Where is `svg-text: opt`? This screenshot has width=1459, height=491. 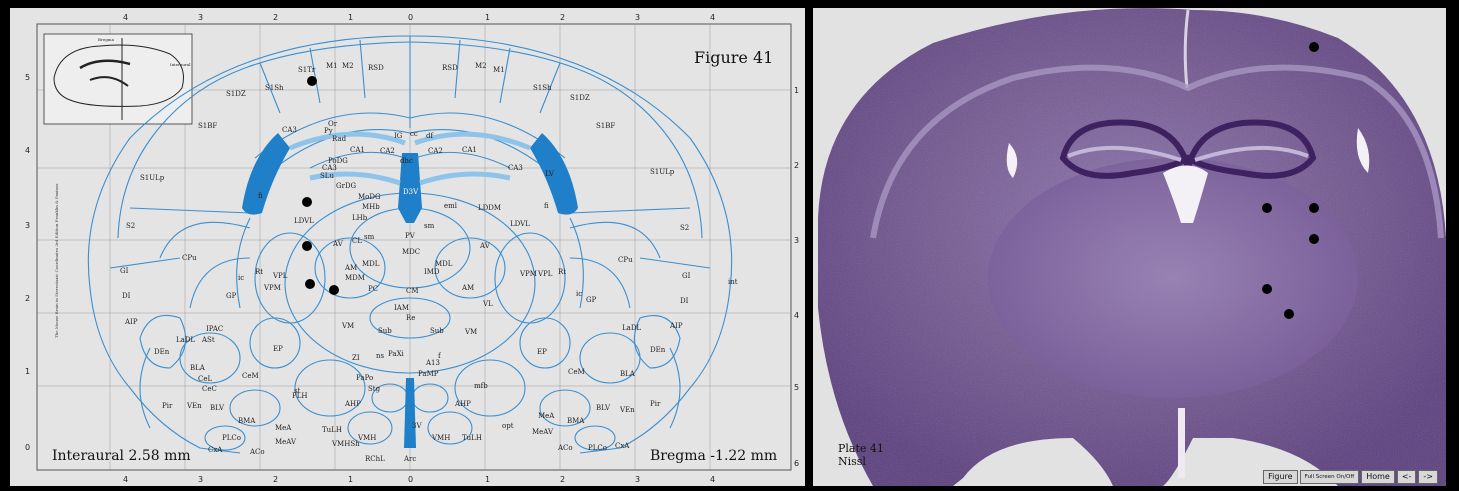
svg-text: opt is located at coordinates (508, 426).